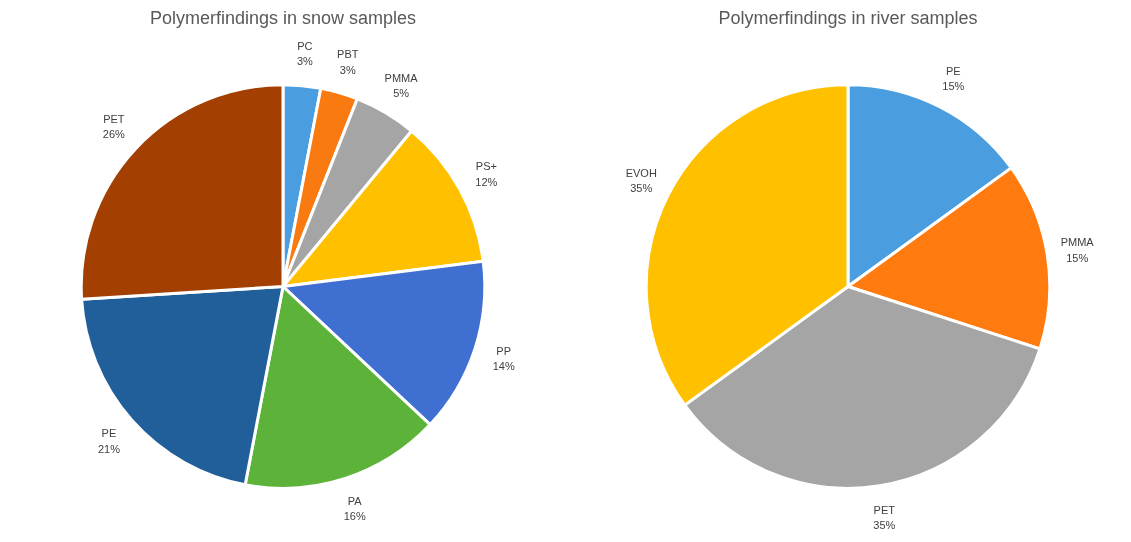  What do you see at coordinates (305, 46) in the screenshot?
I see `slice-label: PC` at bounding box center [305, 46].